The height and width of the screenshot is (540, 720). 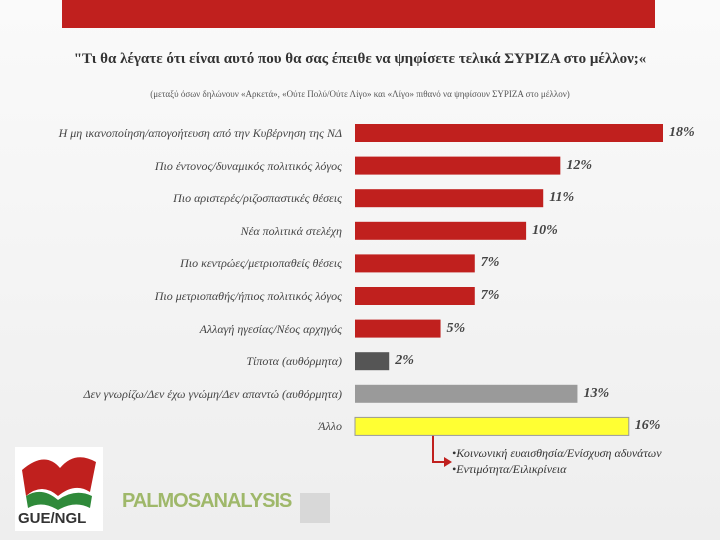 I want to click on arrowhead, so click(x=448, y=462).